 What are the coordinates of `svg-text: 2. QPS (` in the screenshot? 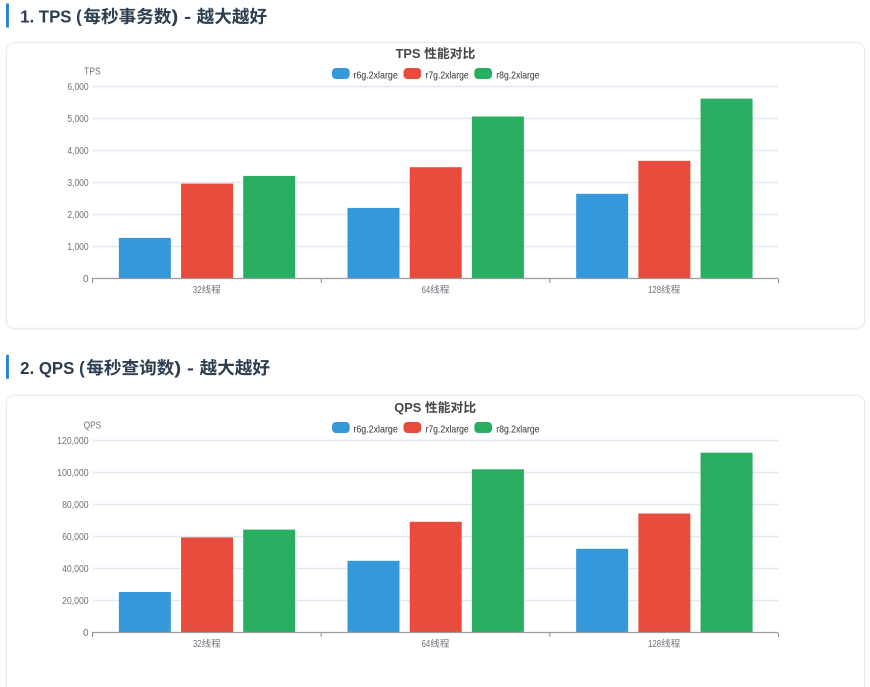 It's located at (52, 368).